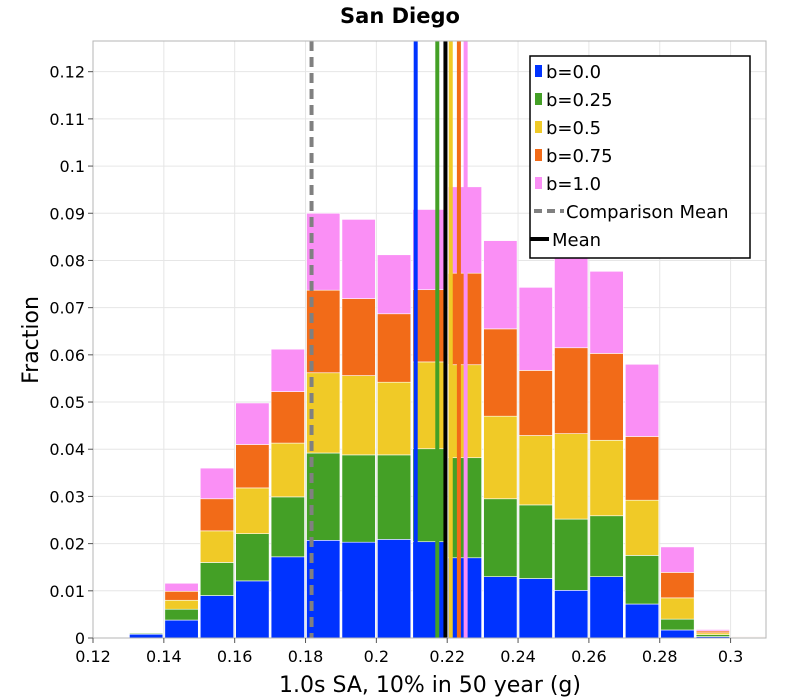  I want to click on y-tick-label: 0.05, so click(67, 402).